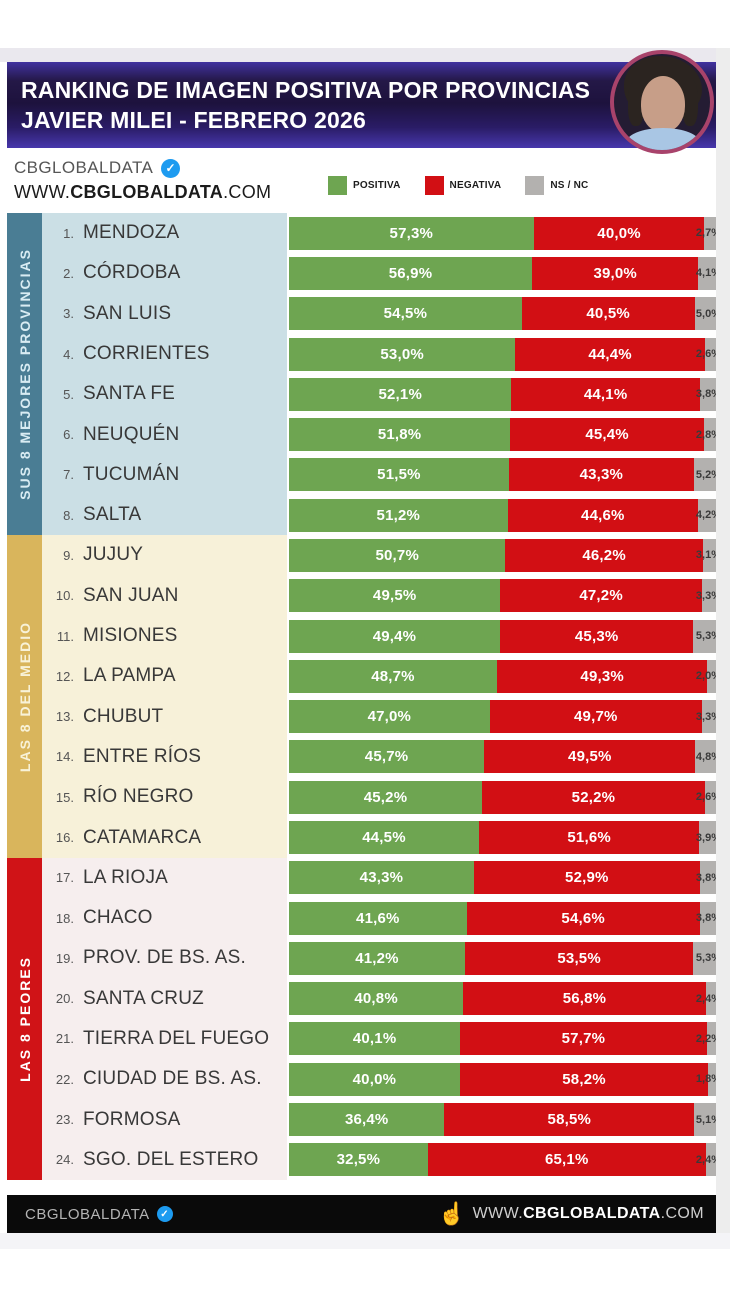 The height and width of the screenshot is (1300, 730). What do you see at coordinates (583, 918) in the screenshot?
I see `negative-value: 54,6%` at bounding box center [583, 918].